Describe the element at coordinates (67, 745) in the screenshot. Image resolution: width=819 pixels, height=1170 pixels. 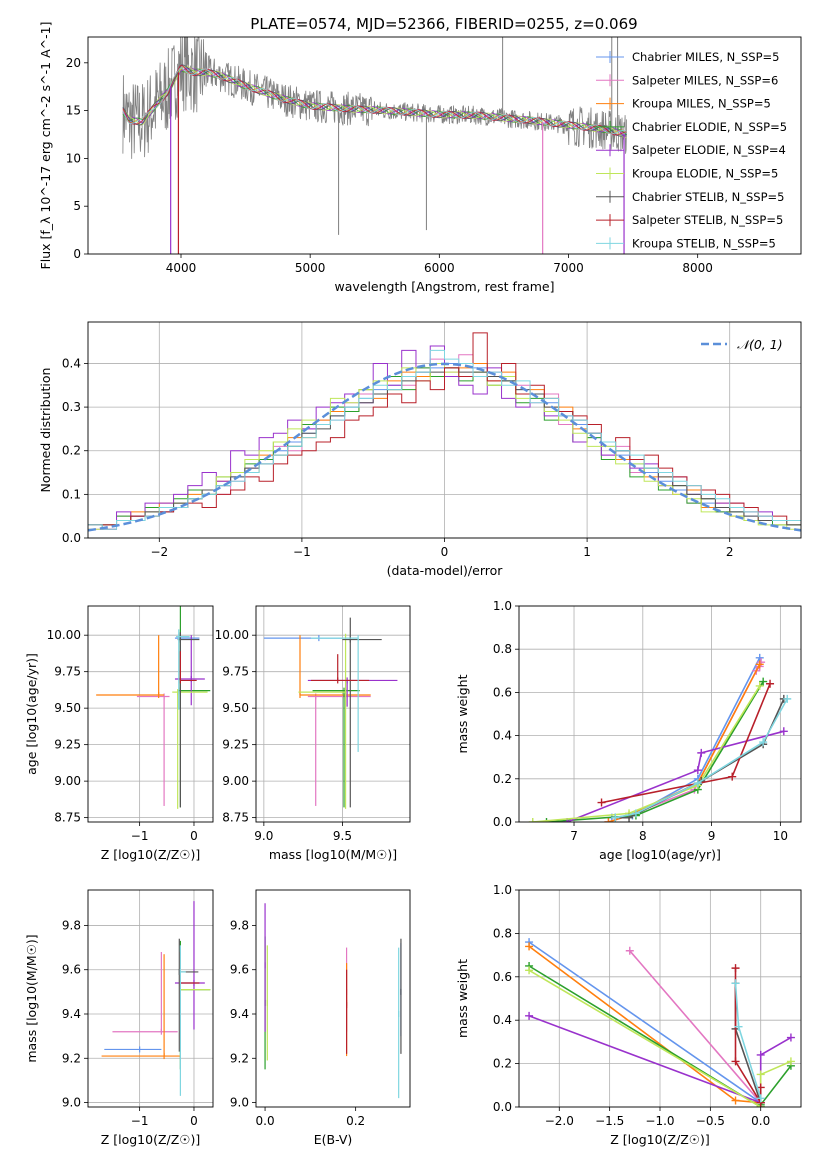
I see `age_vs_Z-ytick-label: 9.25` at that location.